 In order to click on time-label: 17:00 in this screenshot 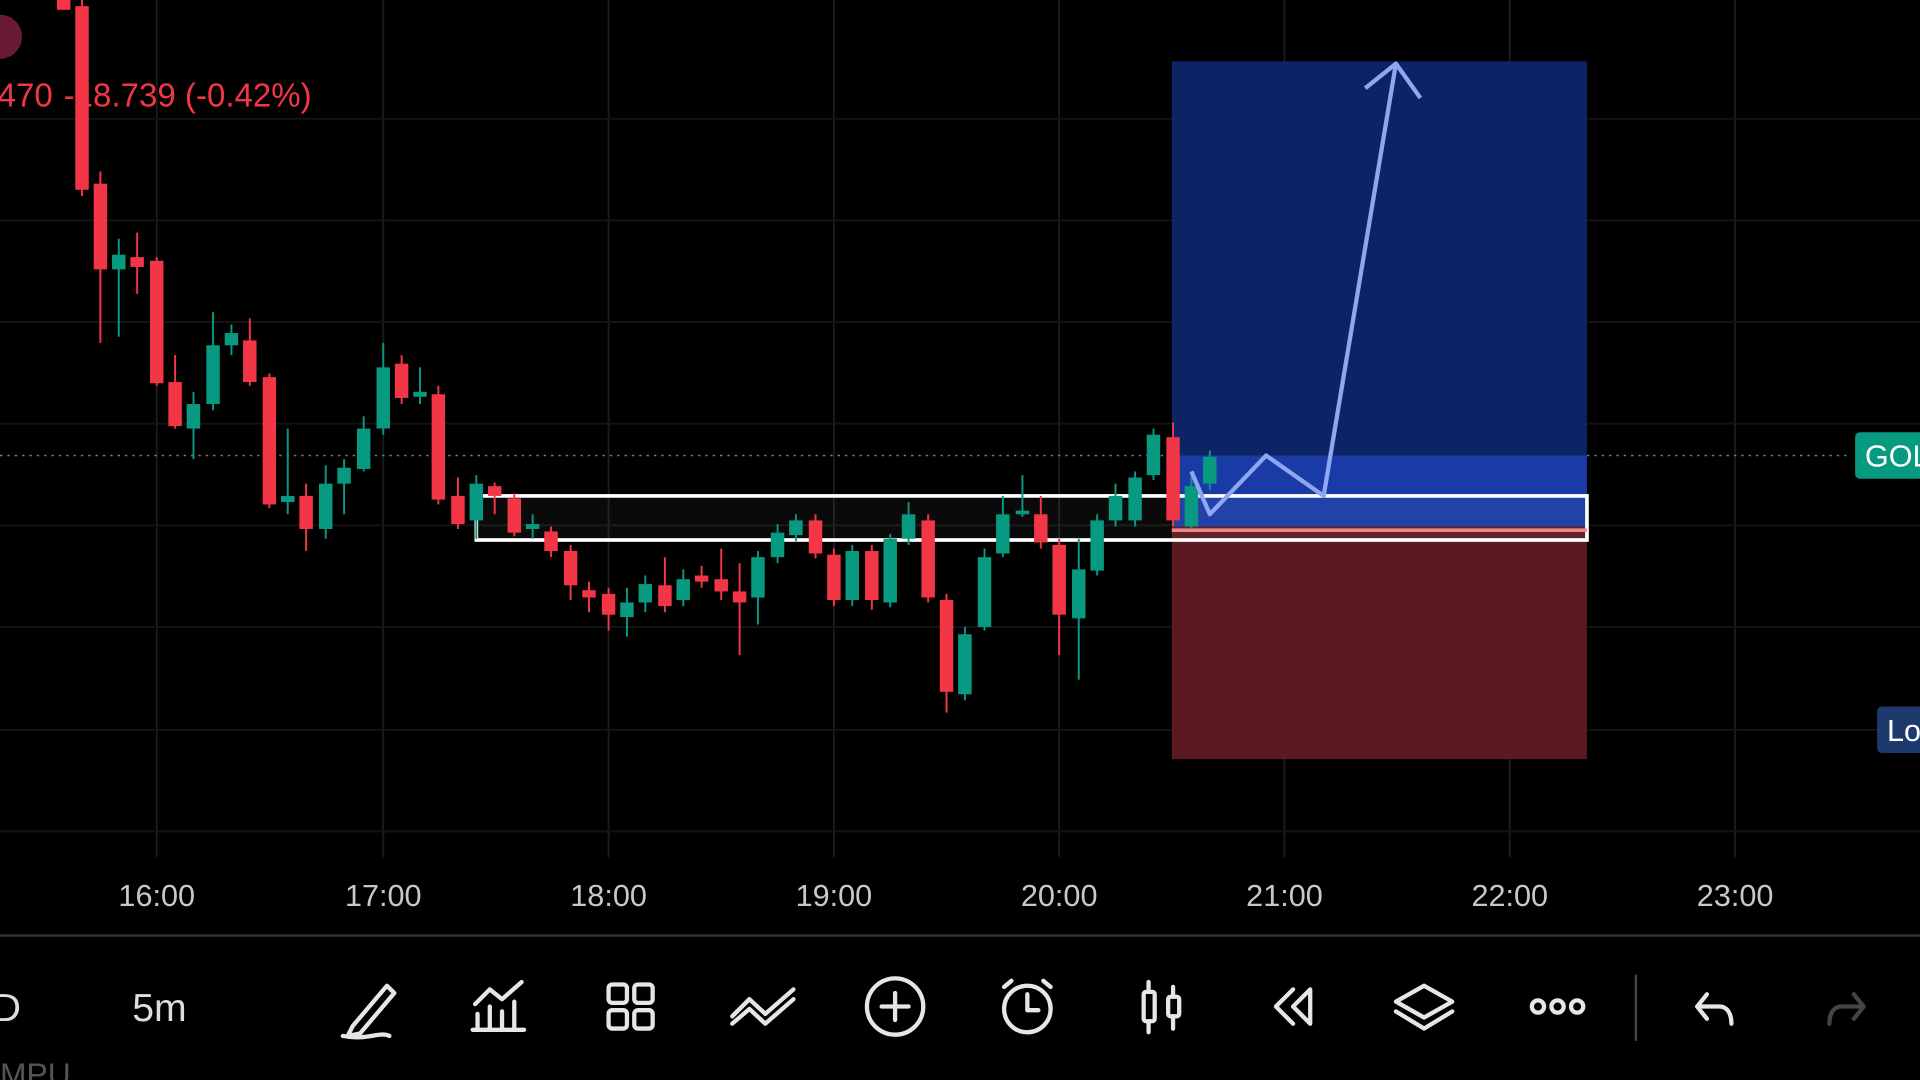, I will do `click(383, 896)`.